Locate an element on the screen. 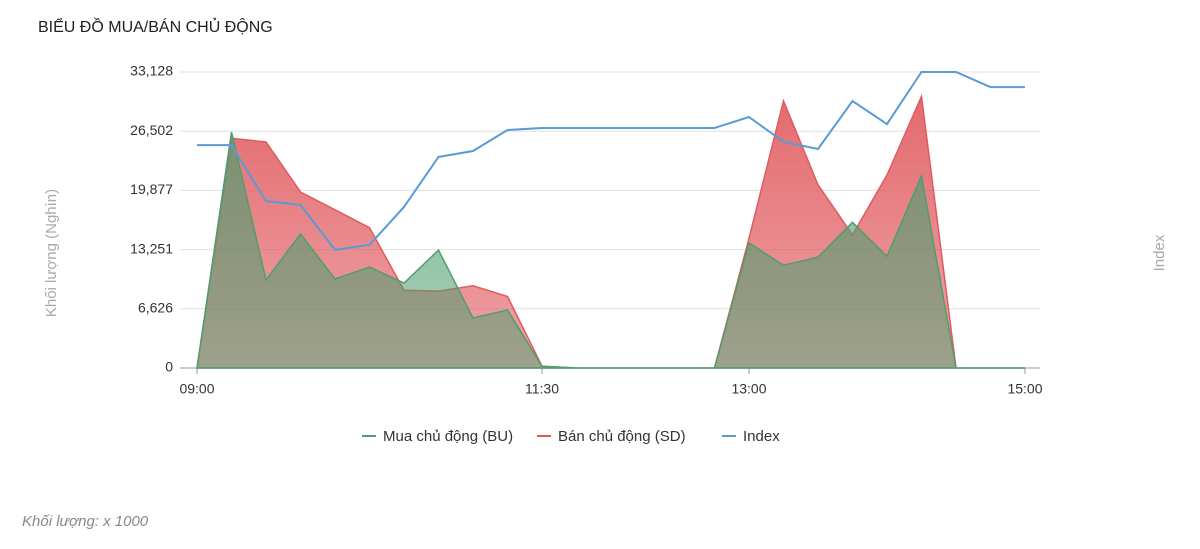 The image size is (1200, 549). legend-label: Mua chủ động (BU) is located at coordinates (448, 436).